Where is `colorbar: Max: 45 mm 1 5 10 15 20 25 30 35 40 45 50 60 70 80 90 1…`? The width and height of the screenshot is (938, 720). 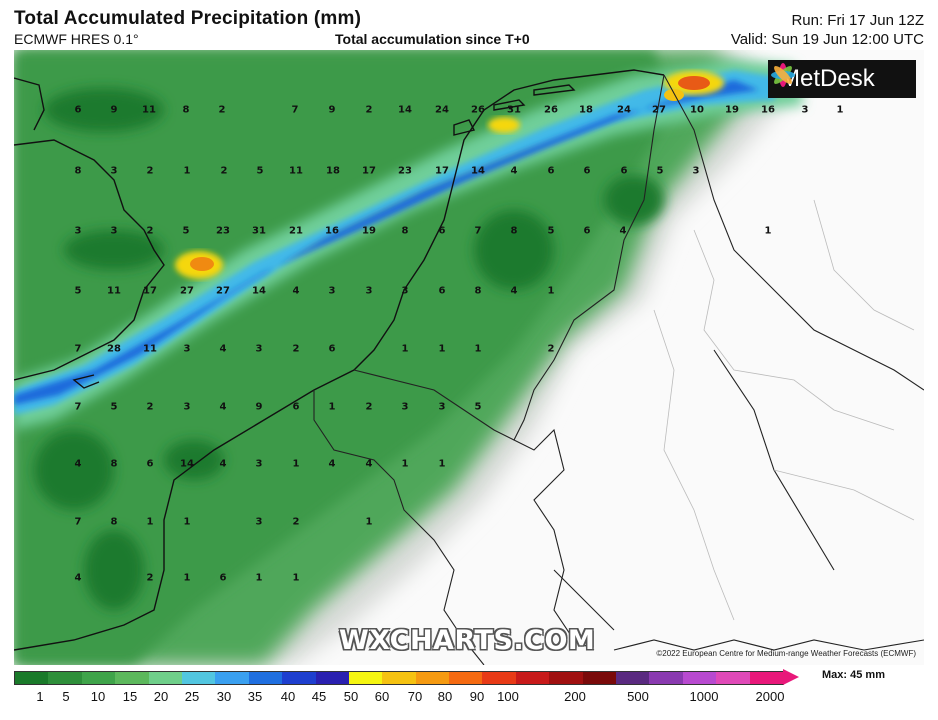
colorbar: Max: 45 mm 1 5 10 15 20 25 30 35 40 45 50 60 70 80 90 1… is located at coordinates (469, 694).